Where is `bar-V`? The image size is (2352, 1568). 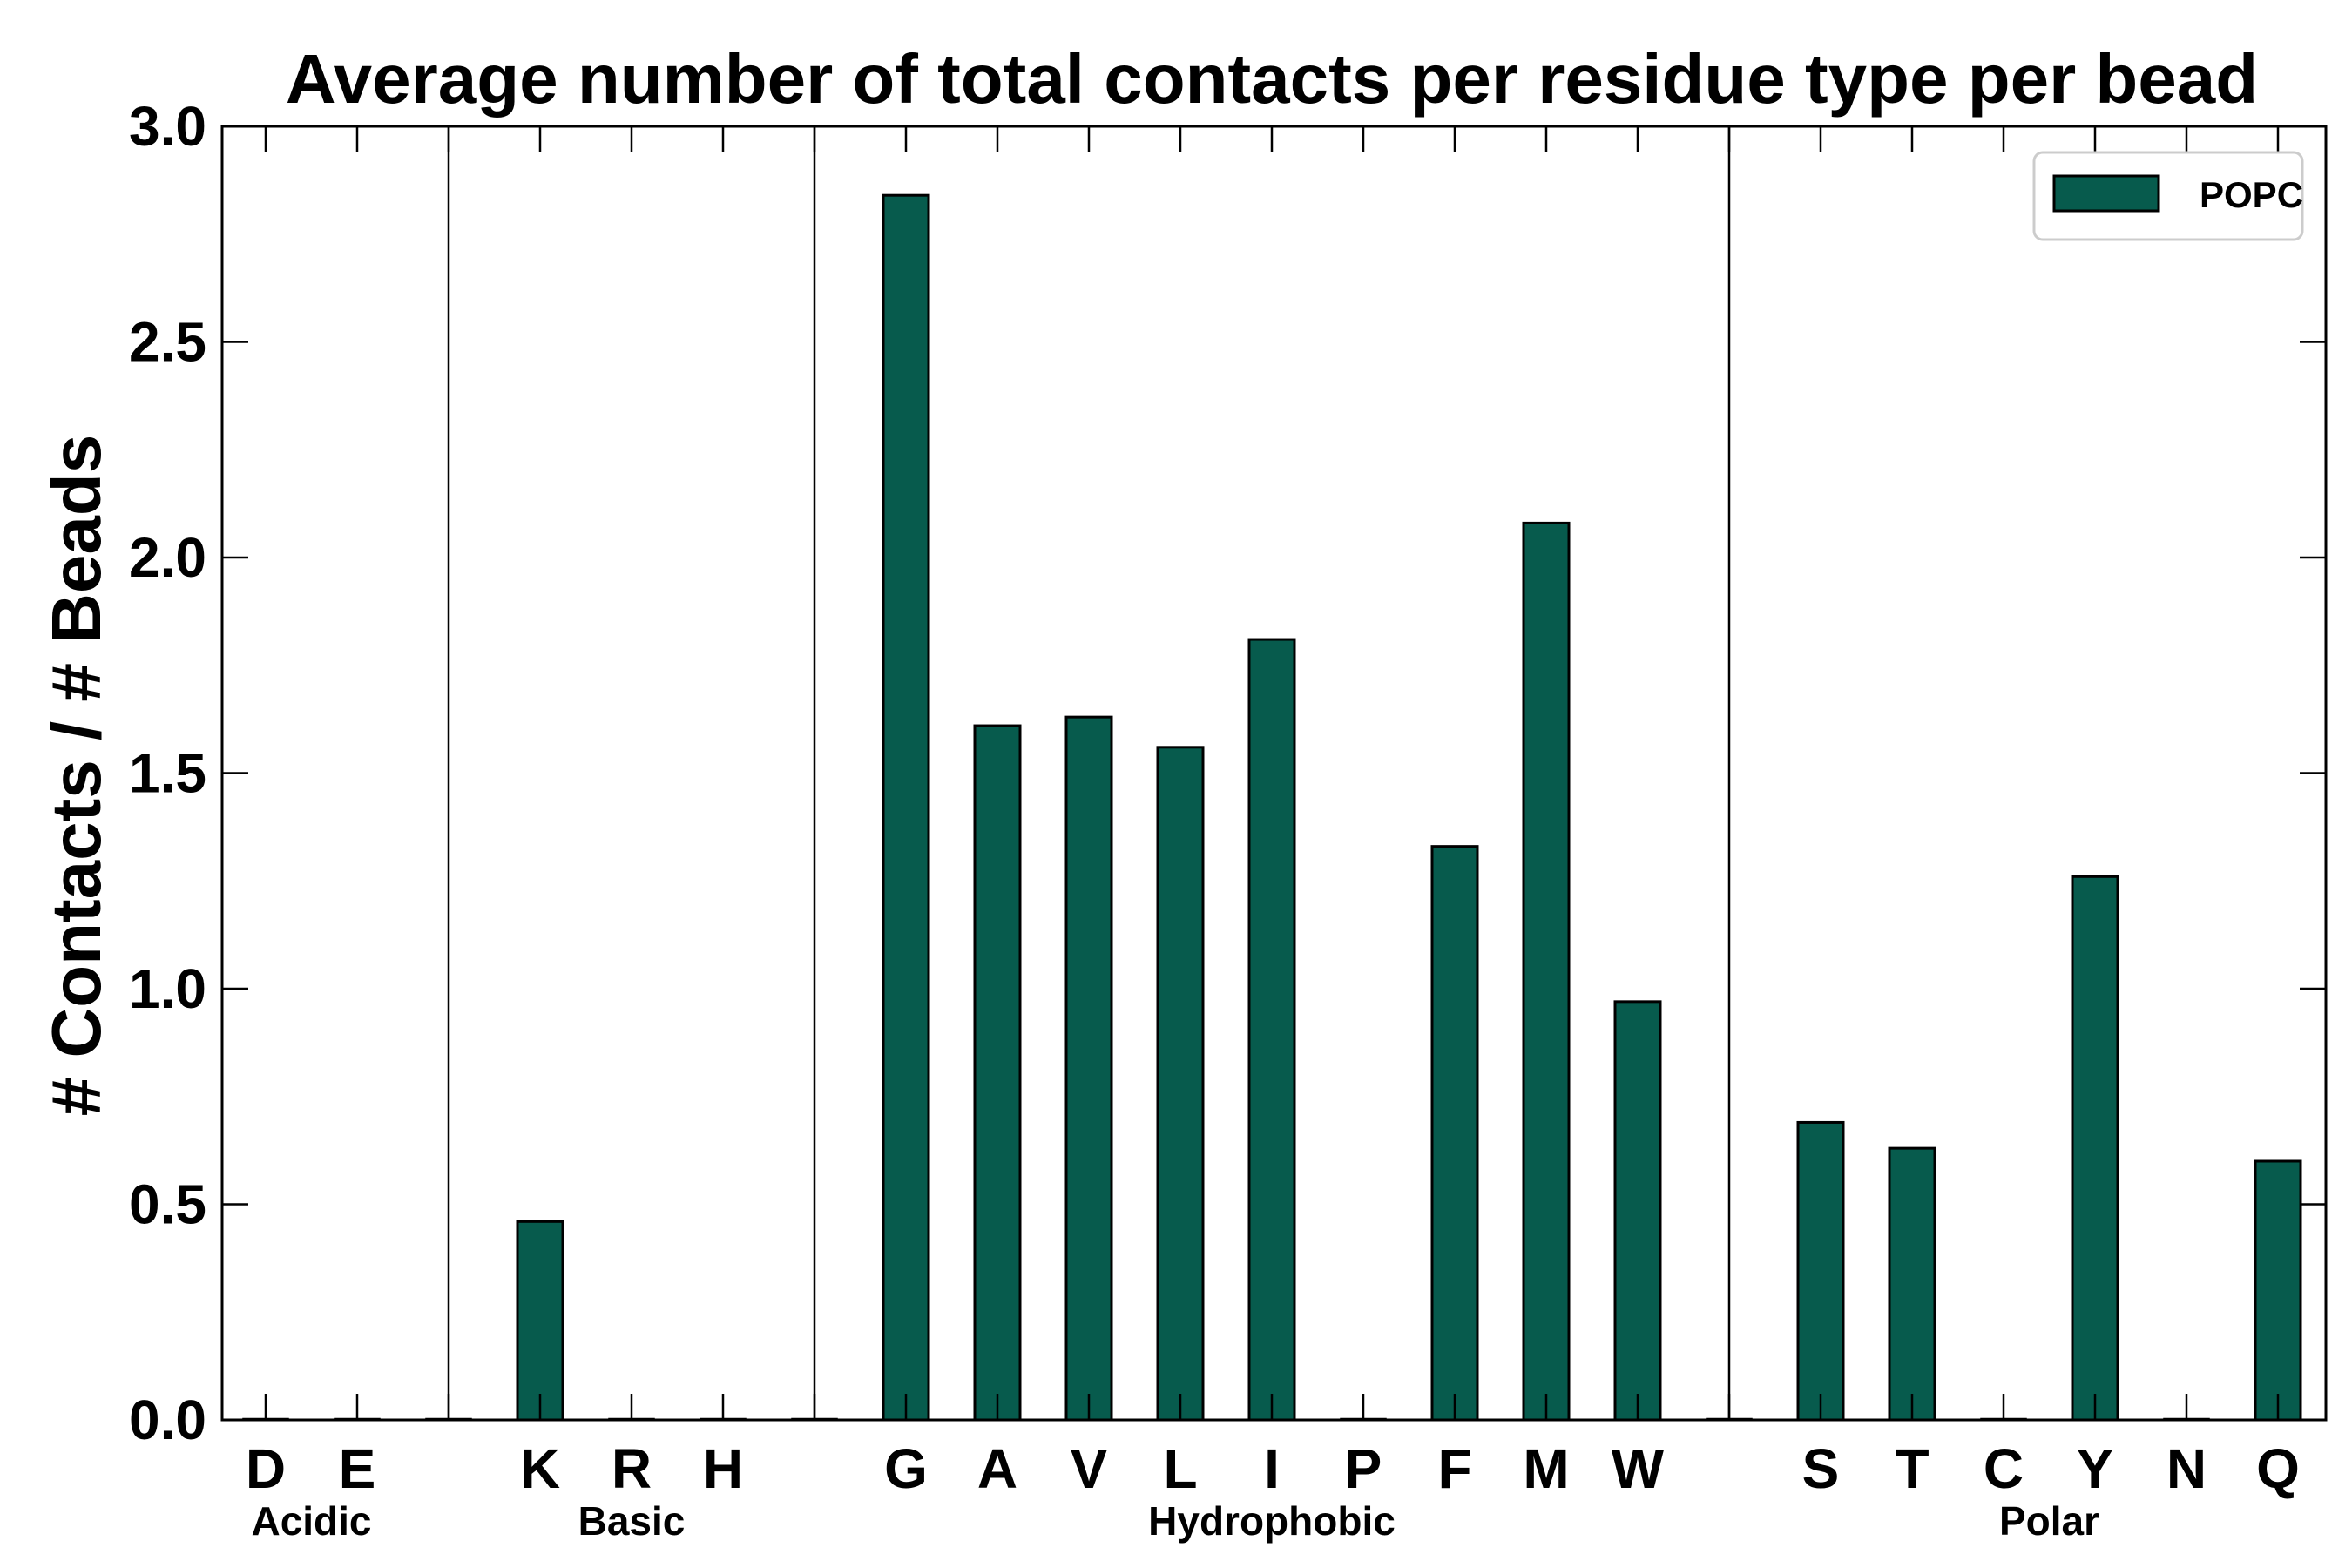 bar-V is located at coordinates (1088, 1068).